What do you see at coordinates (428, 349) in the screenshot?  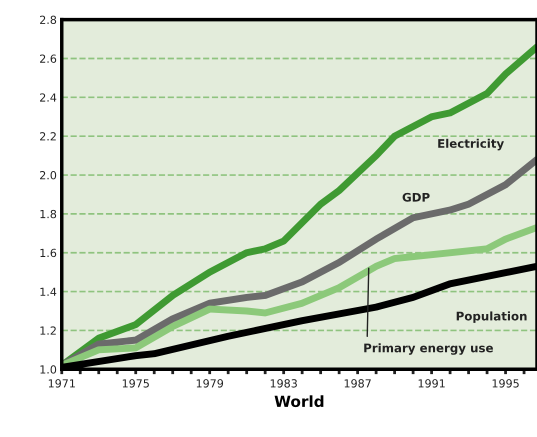 I see `annotation: Primary energy use` at bounding box center [428, 349].